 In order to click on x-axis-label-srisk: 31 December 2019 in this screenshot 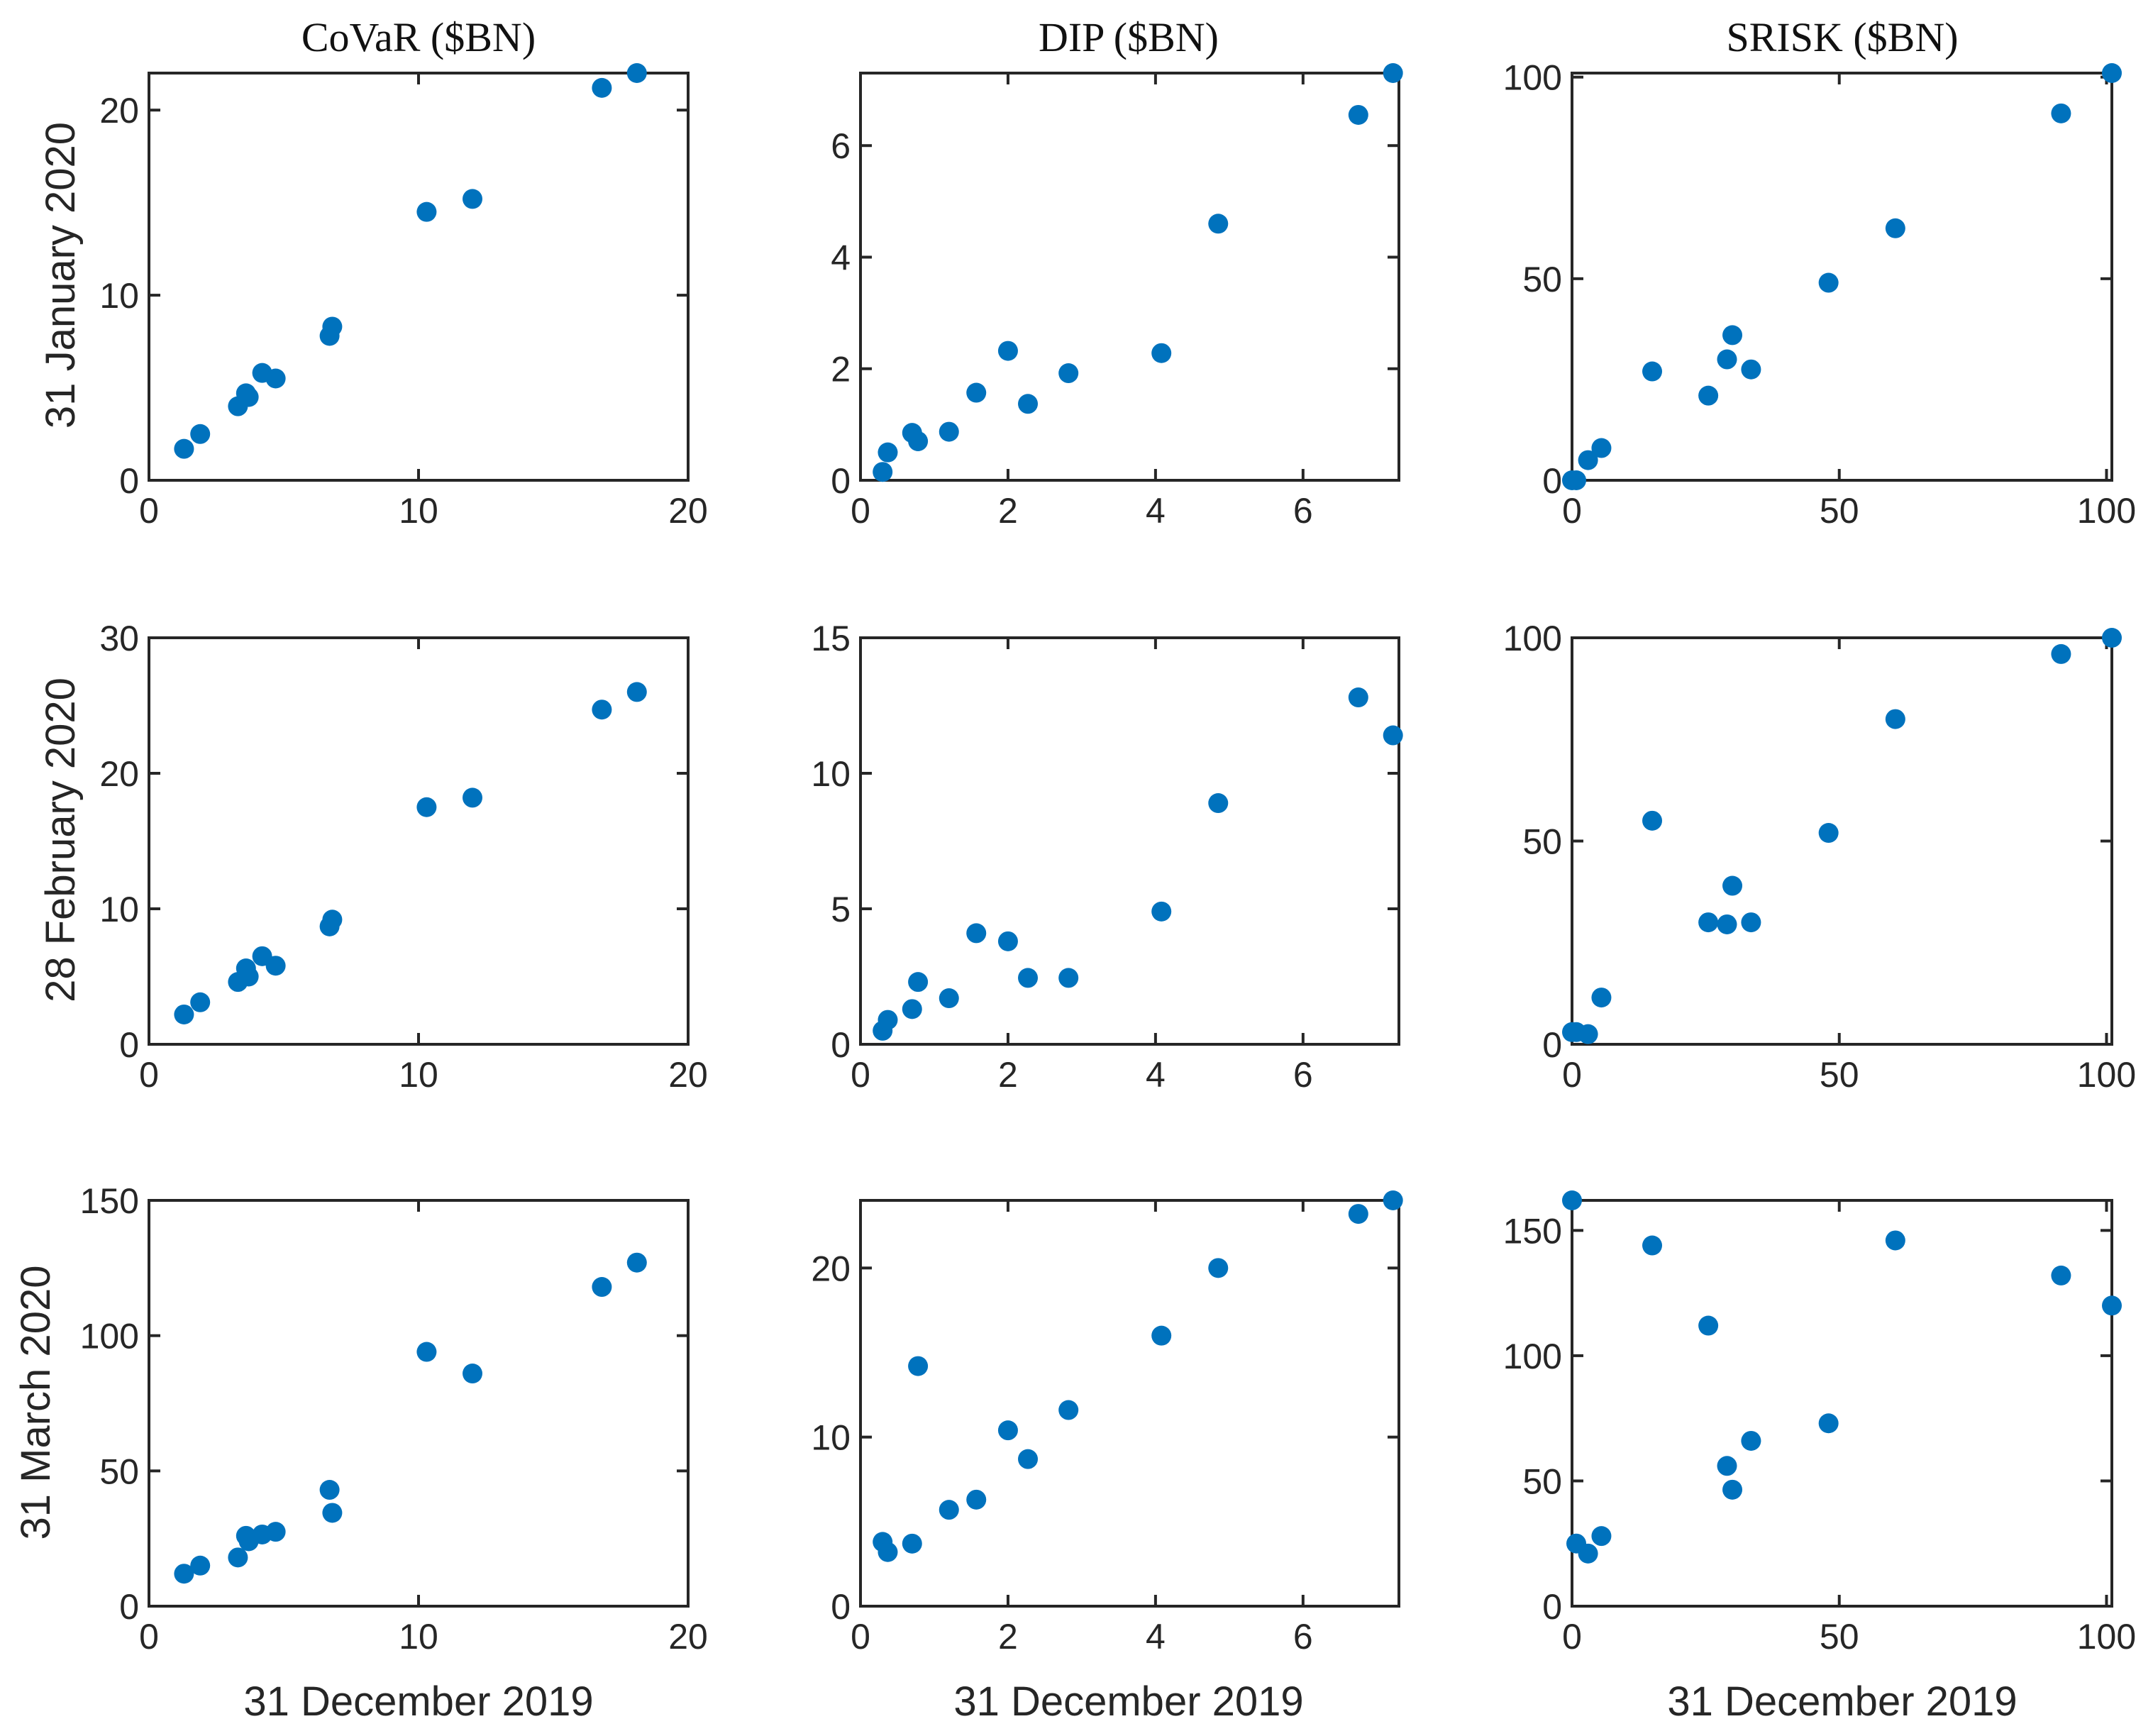, I will do `click(1842, 1702)`.